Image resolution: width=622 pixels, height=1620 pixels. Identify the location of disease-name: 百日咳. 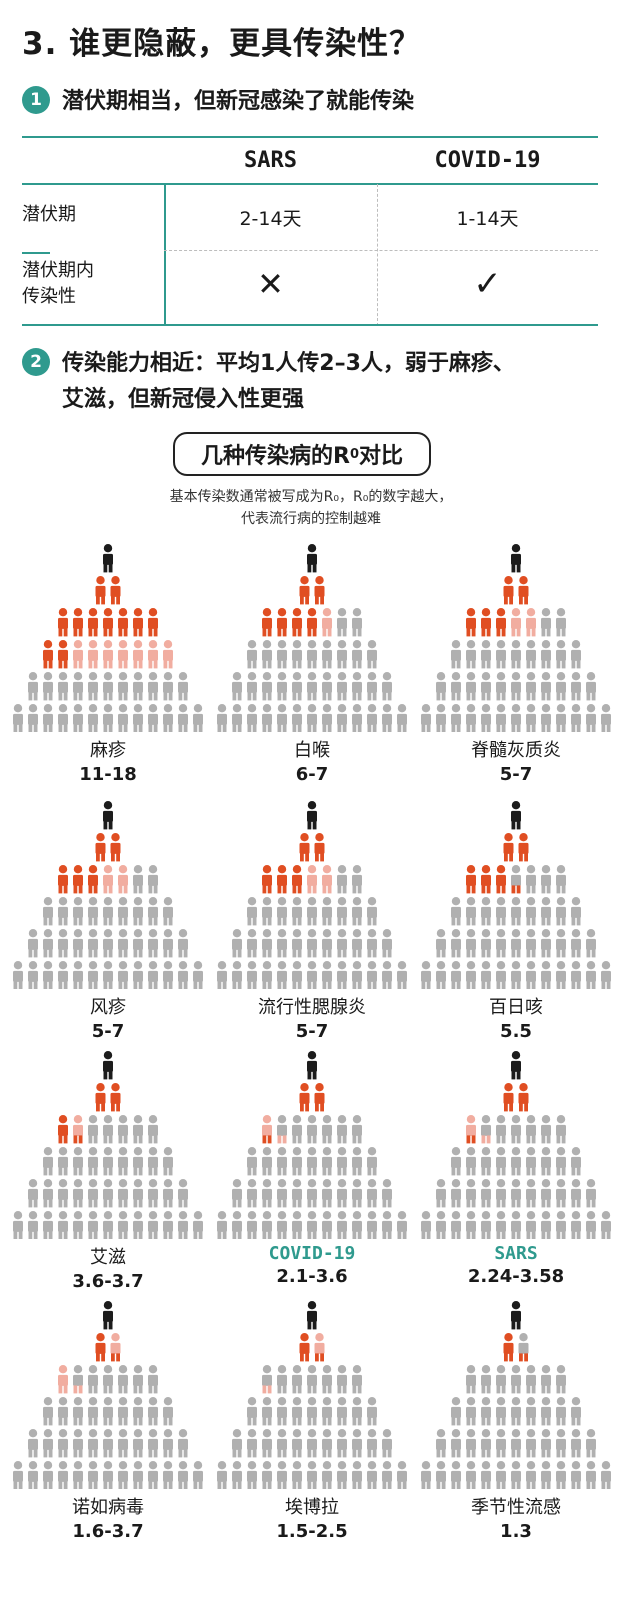
(516, 1007).